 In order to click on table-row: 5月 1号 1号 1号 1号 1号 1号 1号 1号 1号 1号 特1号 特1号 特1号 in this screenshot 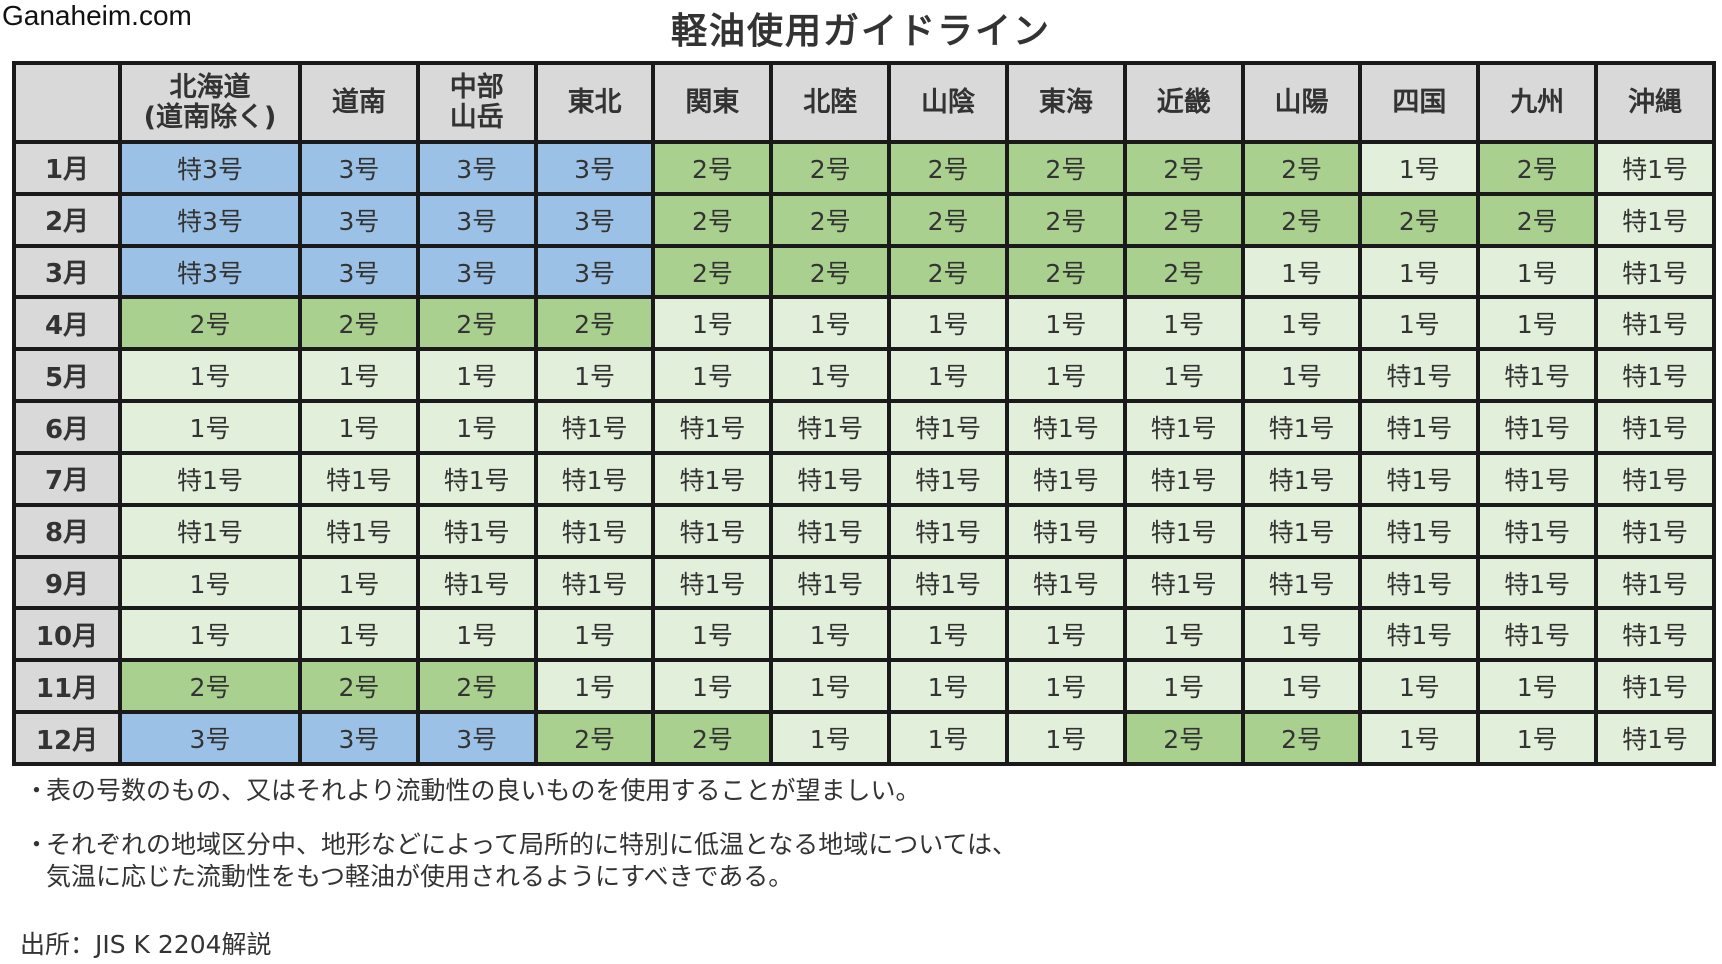, I will do `click(864, 375)`.